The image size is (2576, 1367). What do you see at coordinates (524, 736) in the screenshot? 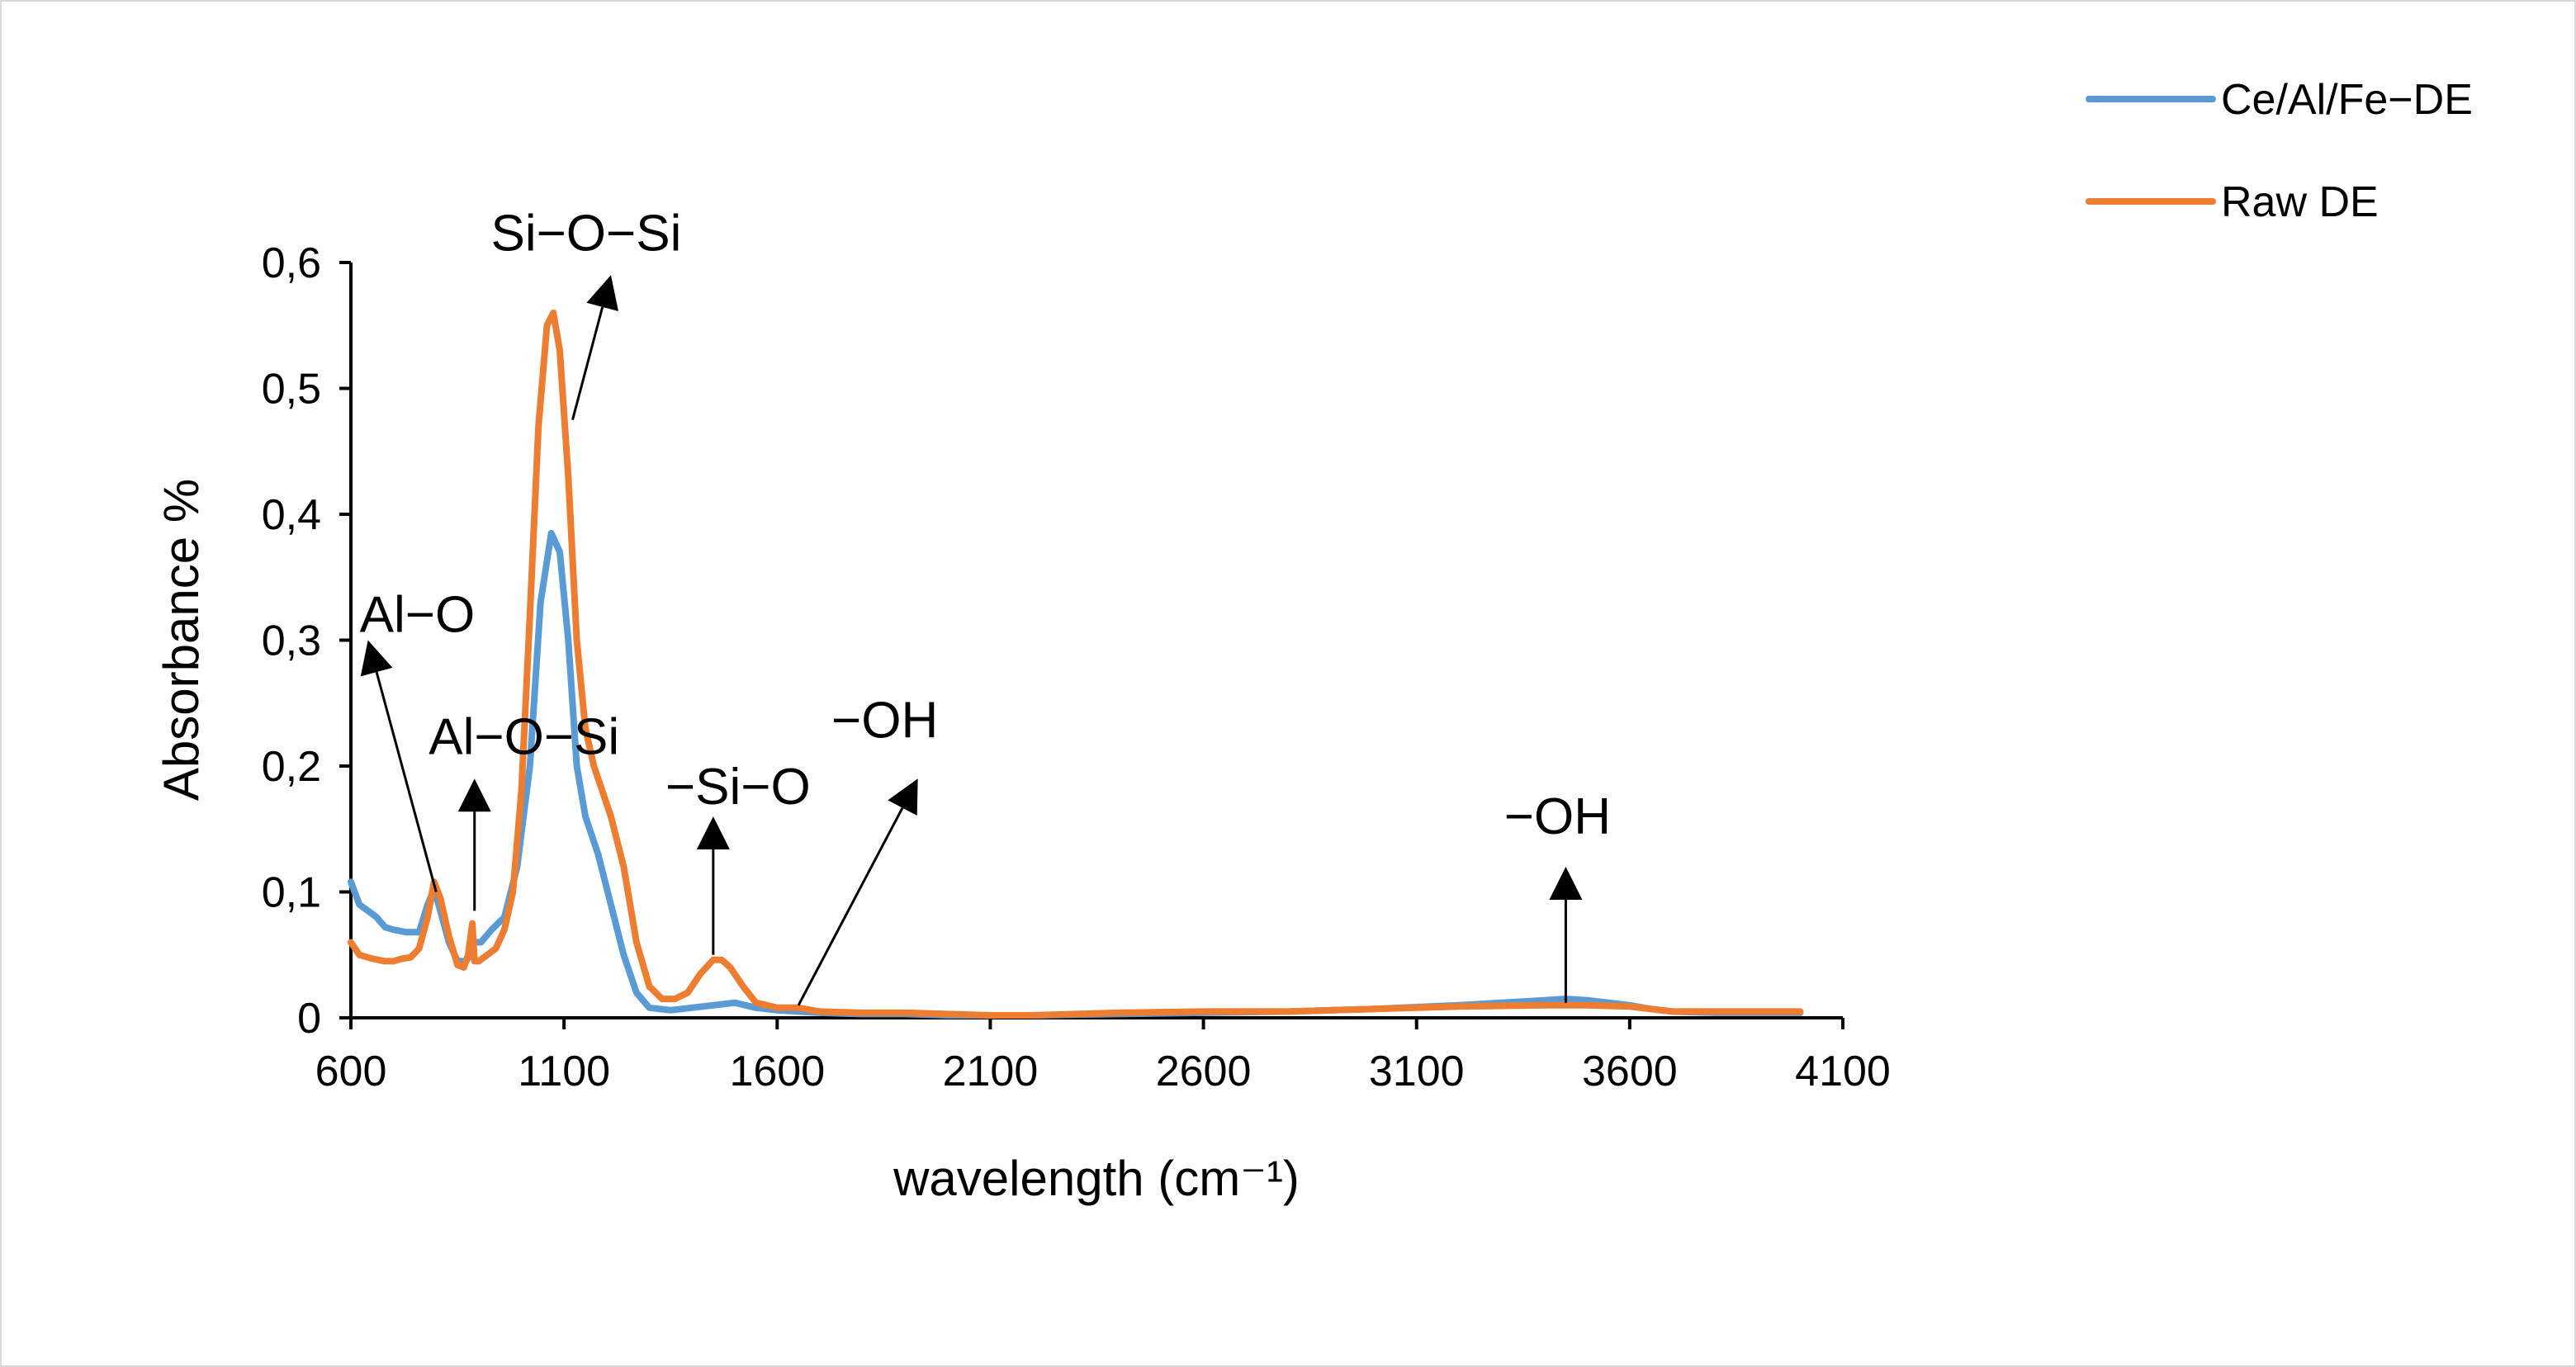
I see `annotation-label: Al−O−Si` at bounding box center [524, 736].